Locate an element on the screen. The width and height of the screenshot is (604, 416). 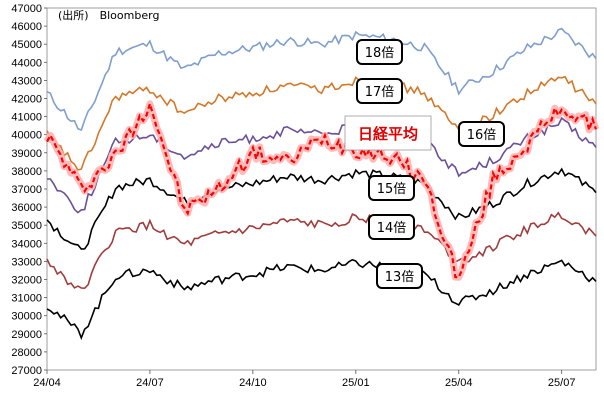
x-tick-label: 25/07 is located at coordinates (562, 383).